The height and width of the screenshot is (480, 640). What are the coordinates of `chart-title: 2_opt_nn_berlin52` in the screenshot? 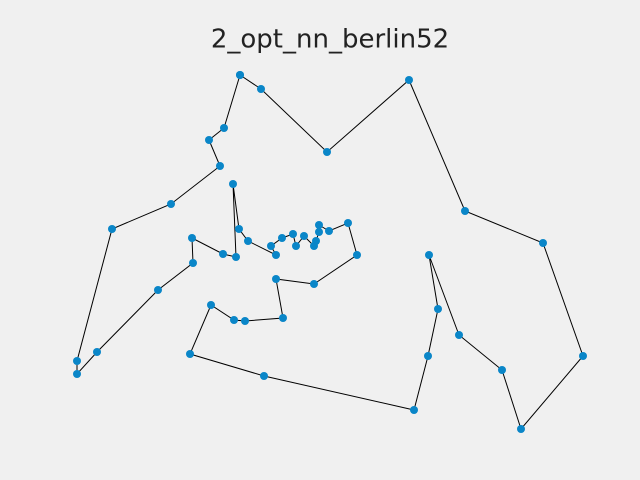 It's located at (330, 40).